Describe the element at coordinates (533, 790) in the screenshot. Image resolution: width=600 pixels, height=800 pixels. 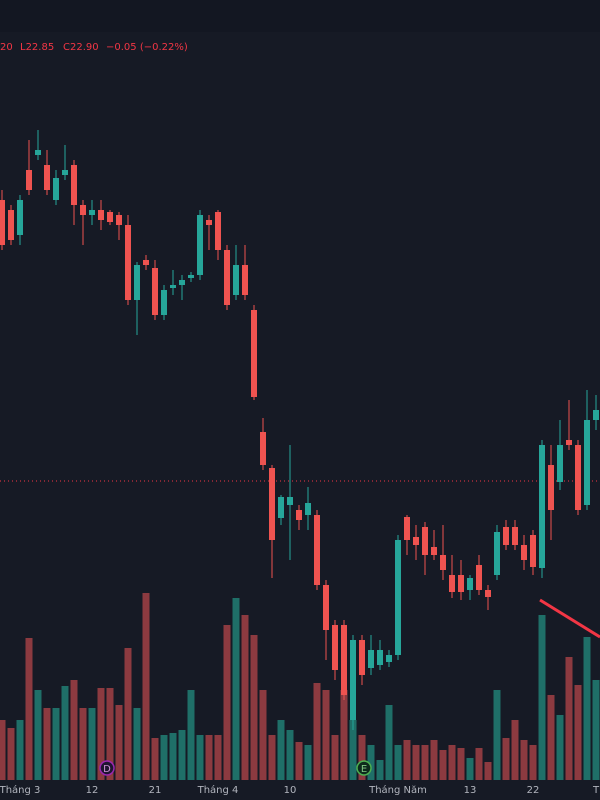
I see `x-tick-label: 22` at that location.